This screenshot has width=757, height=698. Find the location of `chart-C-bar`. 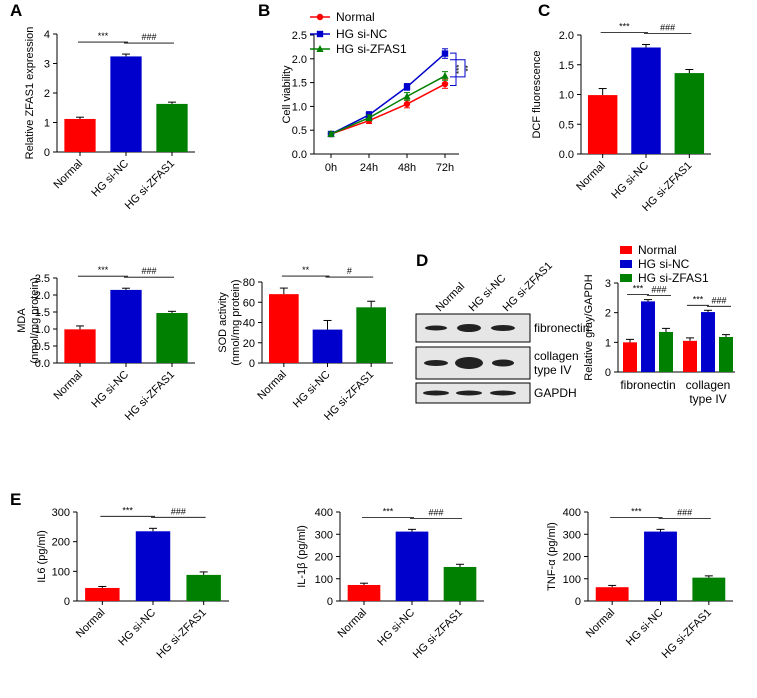

chart-C-bar is located at coordinates (689, 113).